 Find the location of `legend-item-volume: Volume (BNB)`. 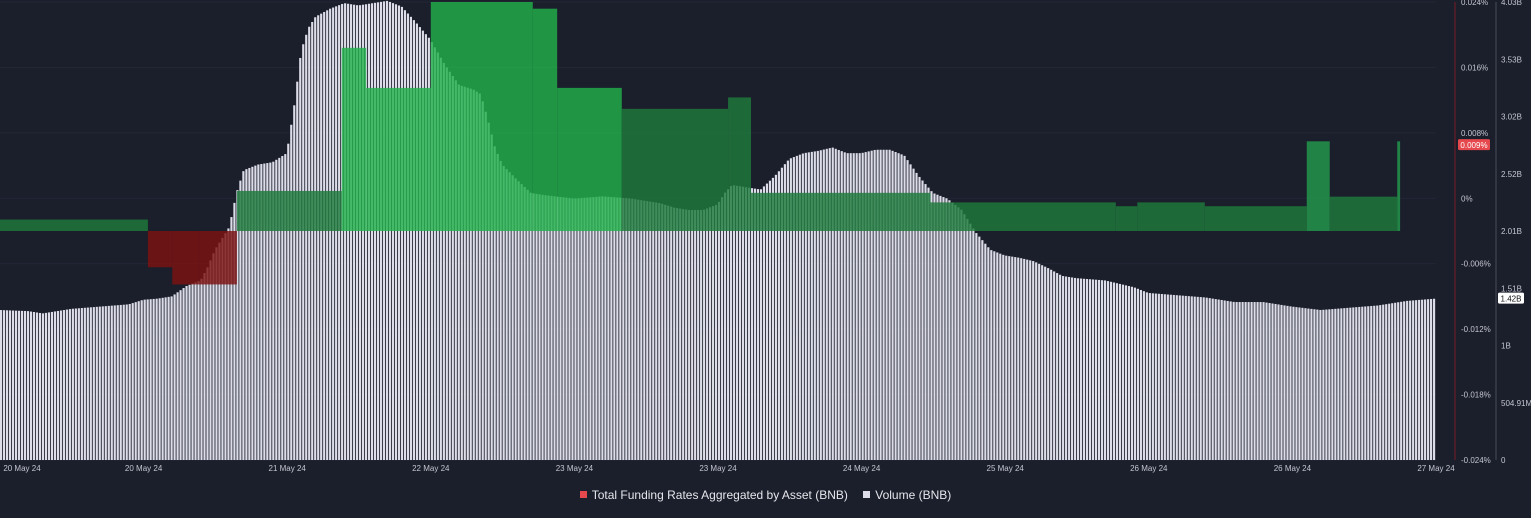

legend-item-volume: Volume (BNB) is located at coordinates (907, 495).